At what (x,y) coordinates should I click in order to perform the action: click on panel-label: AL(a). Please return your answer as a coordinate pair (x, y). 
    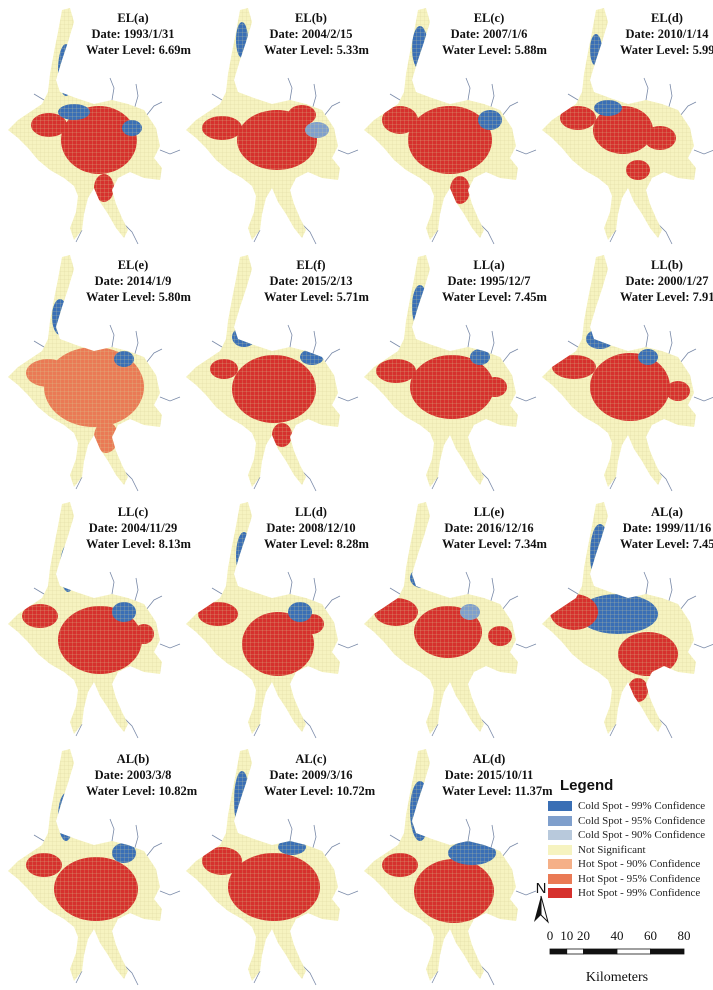
    Looking at the image, I should click on (667, 512).